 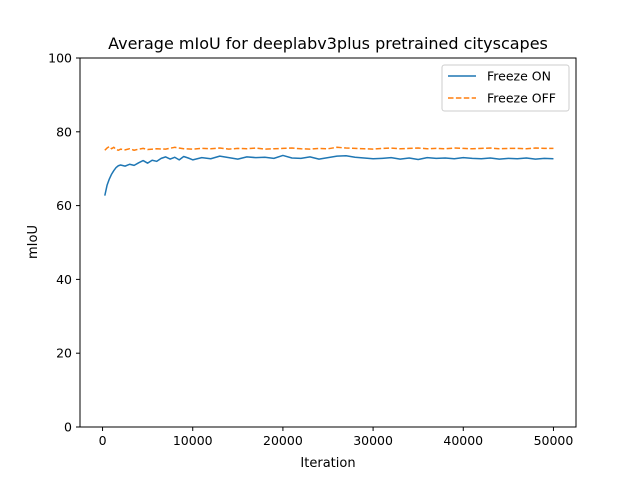 I want to click on x-tick-label: 40000, so click(x=463, y=440).